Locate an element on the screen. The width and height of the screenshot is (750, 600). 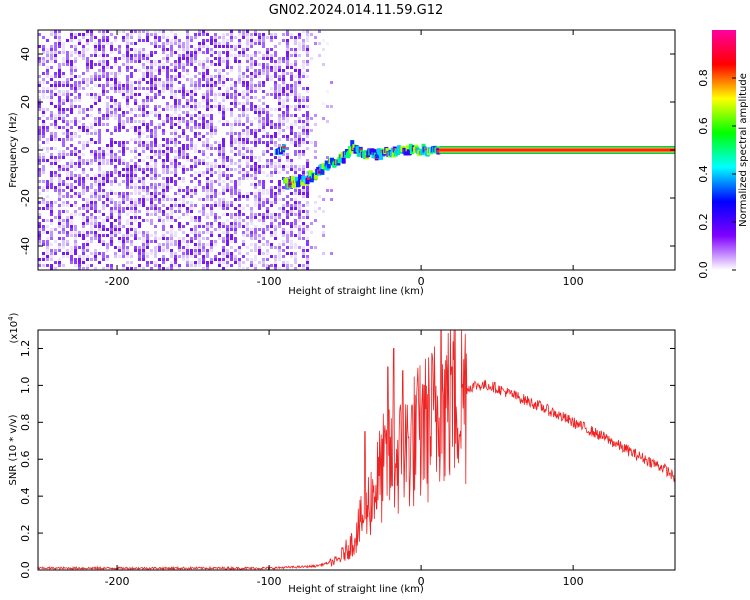
y-tick-label: 1.0 is located at coordinates (25, 386).